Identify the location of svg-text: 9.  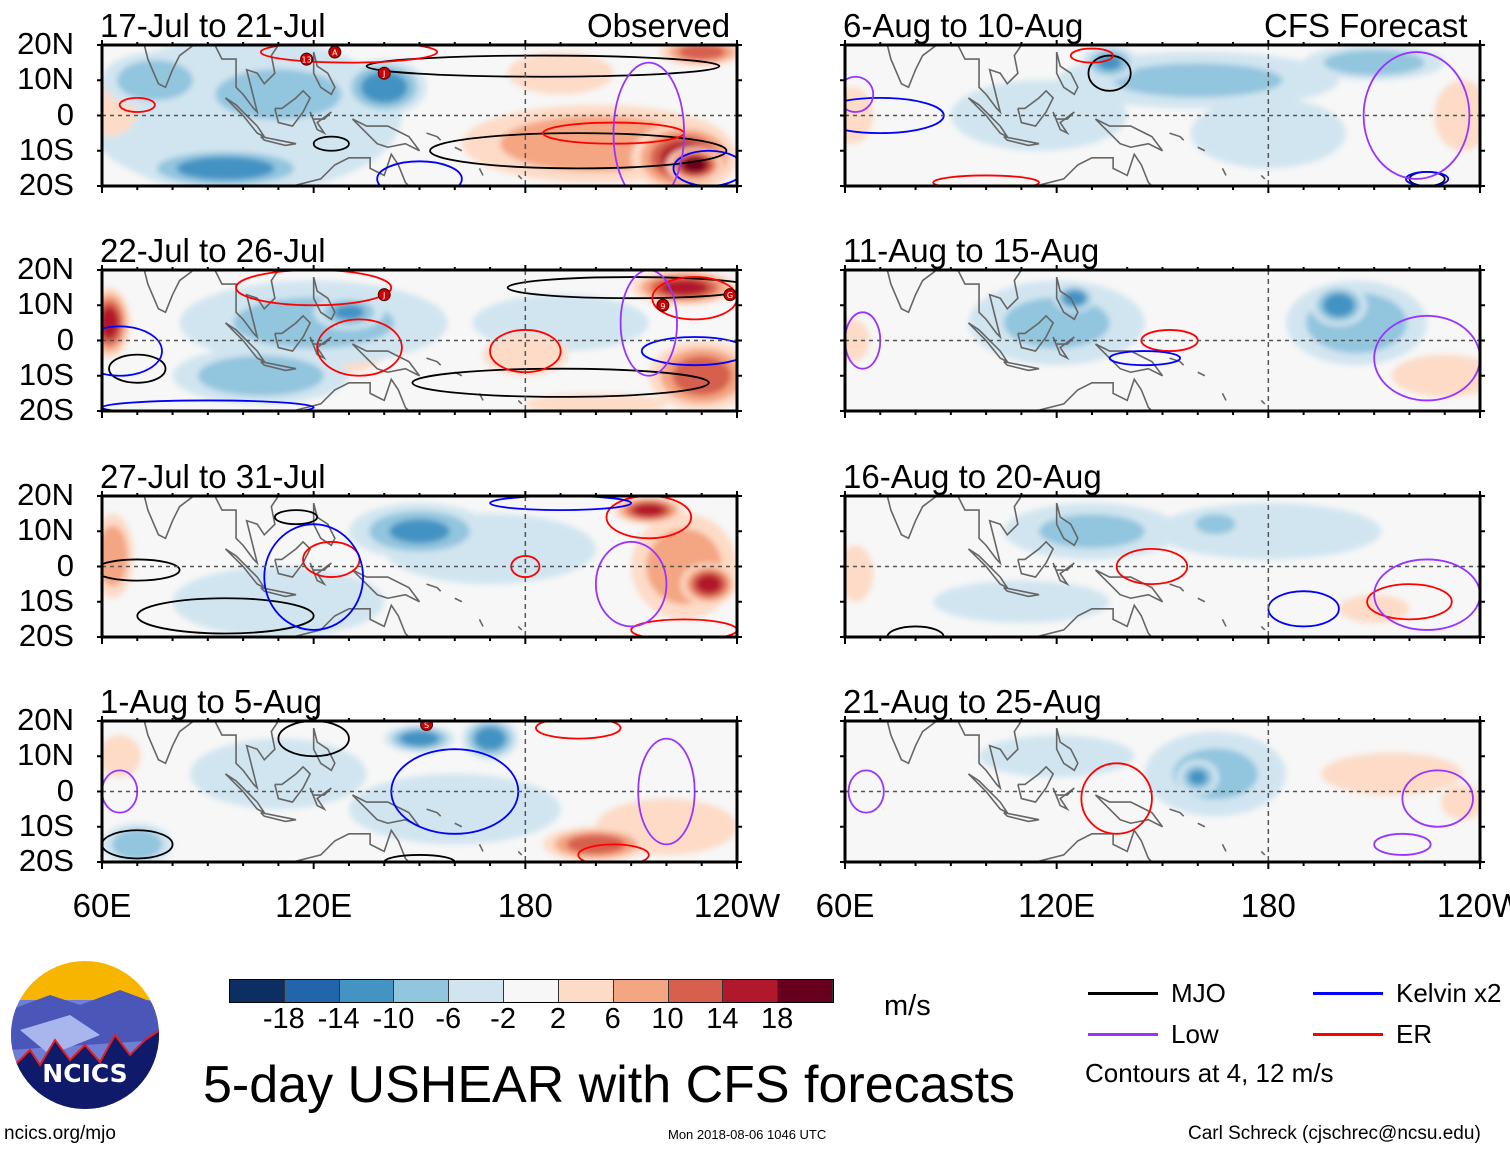
(662, 306).